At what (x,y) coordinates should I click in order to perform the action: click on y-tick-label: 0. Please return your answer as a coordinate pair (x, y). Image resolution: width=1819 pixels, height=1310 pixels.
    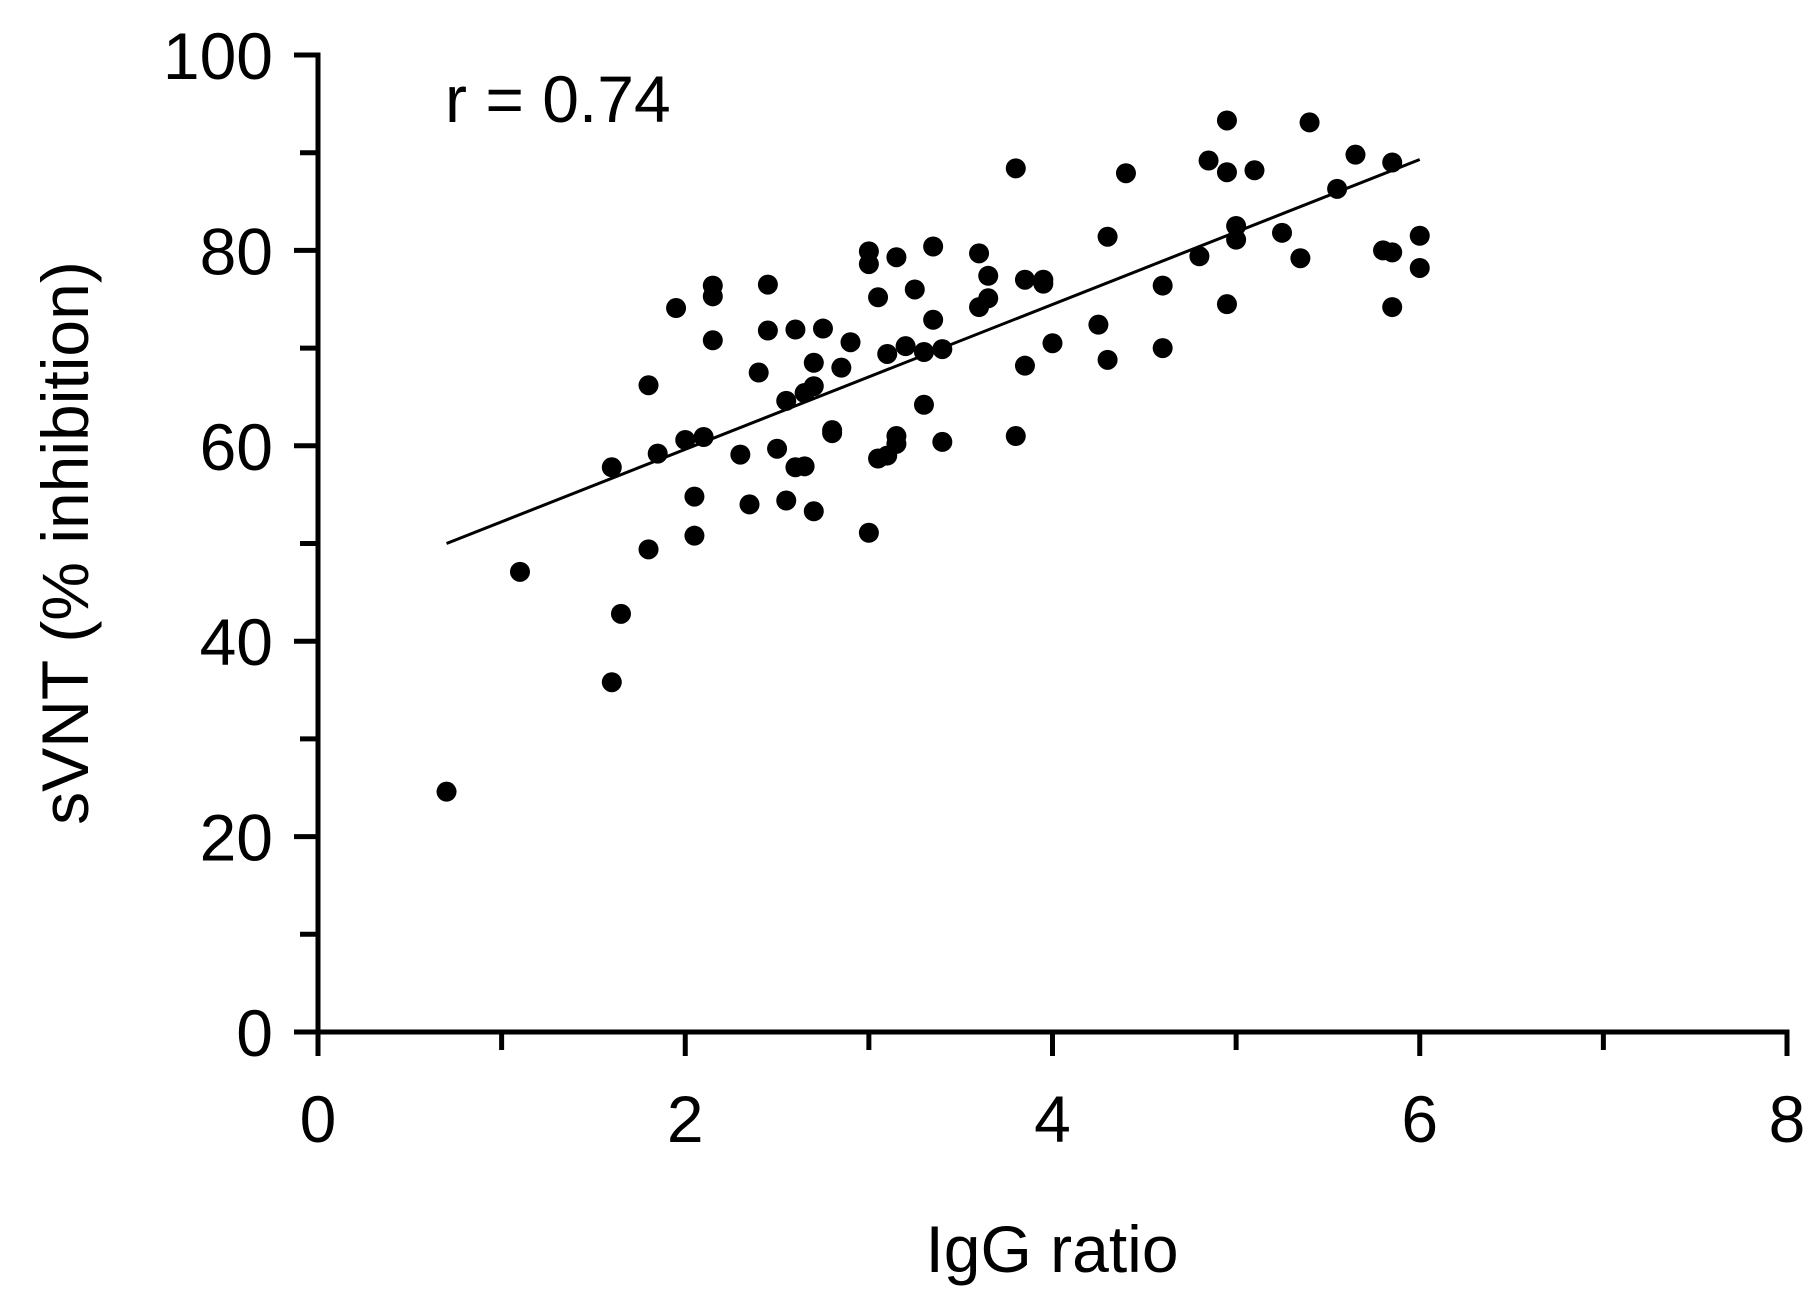
    Looking at the image, I should click on (254, 1033).